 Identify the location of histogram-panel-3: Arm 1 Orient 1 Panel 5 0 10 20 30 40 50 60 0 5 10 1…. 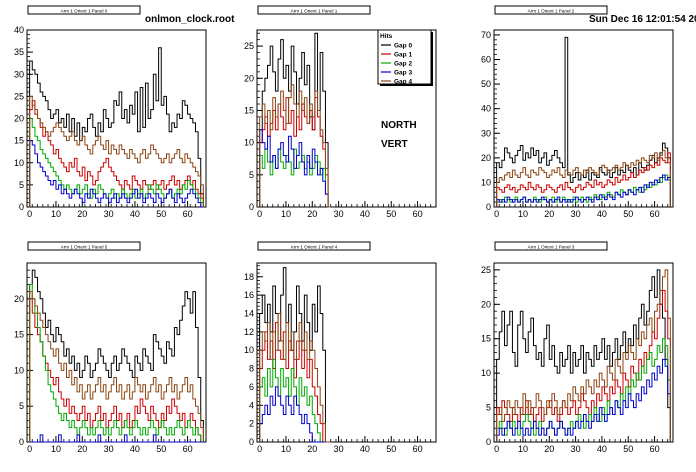
(110, 347).